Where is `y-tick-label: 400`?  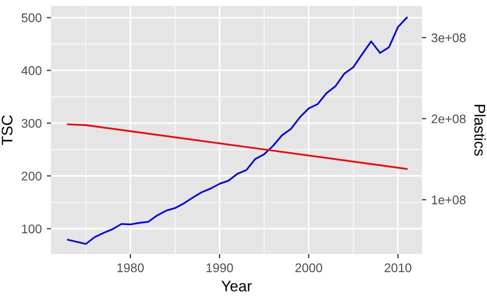
y-tick-label: 400 is located at coordinates (31, 71).